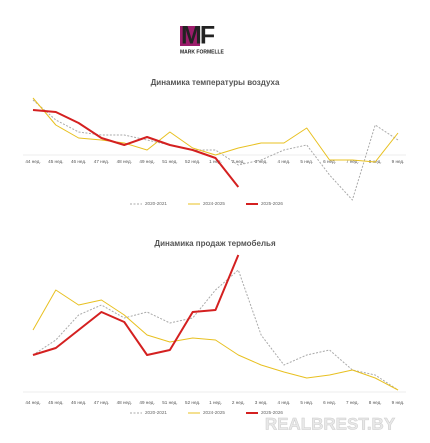  I want to click on logo-brand: MARK FORMELLE, so click(202, 52).